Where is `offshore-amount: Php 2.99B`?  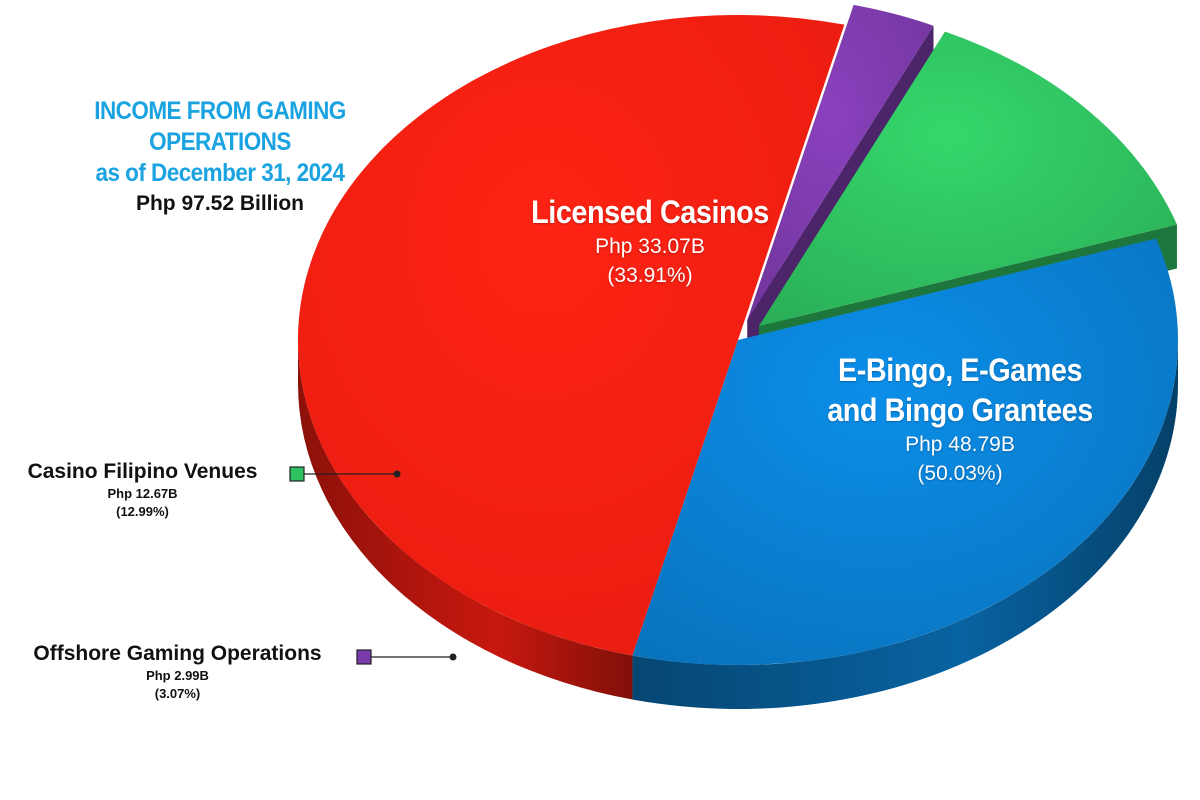 offshore-amount: Php 2.99B is located at coordinates (177, 675).